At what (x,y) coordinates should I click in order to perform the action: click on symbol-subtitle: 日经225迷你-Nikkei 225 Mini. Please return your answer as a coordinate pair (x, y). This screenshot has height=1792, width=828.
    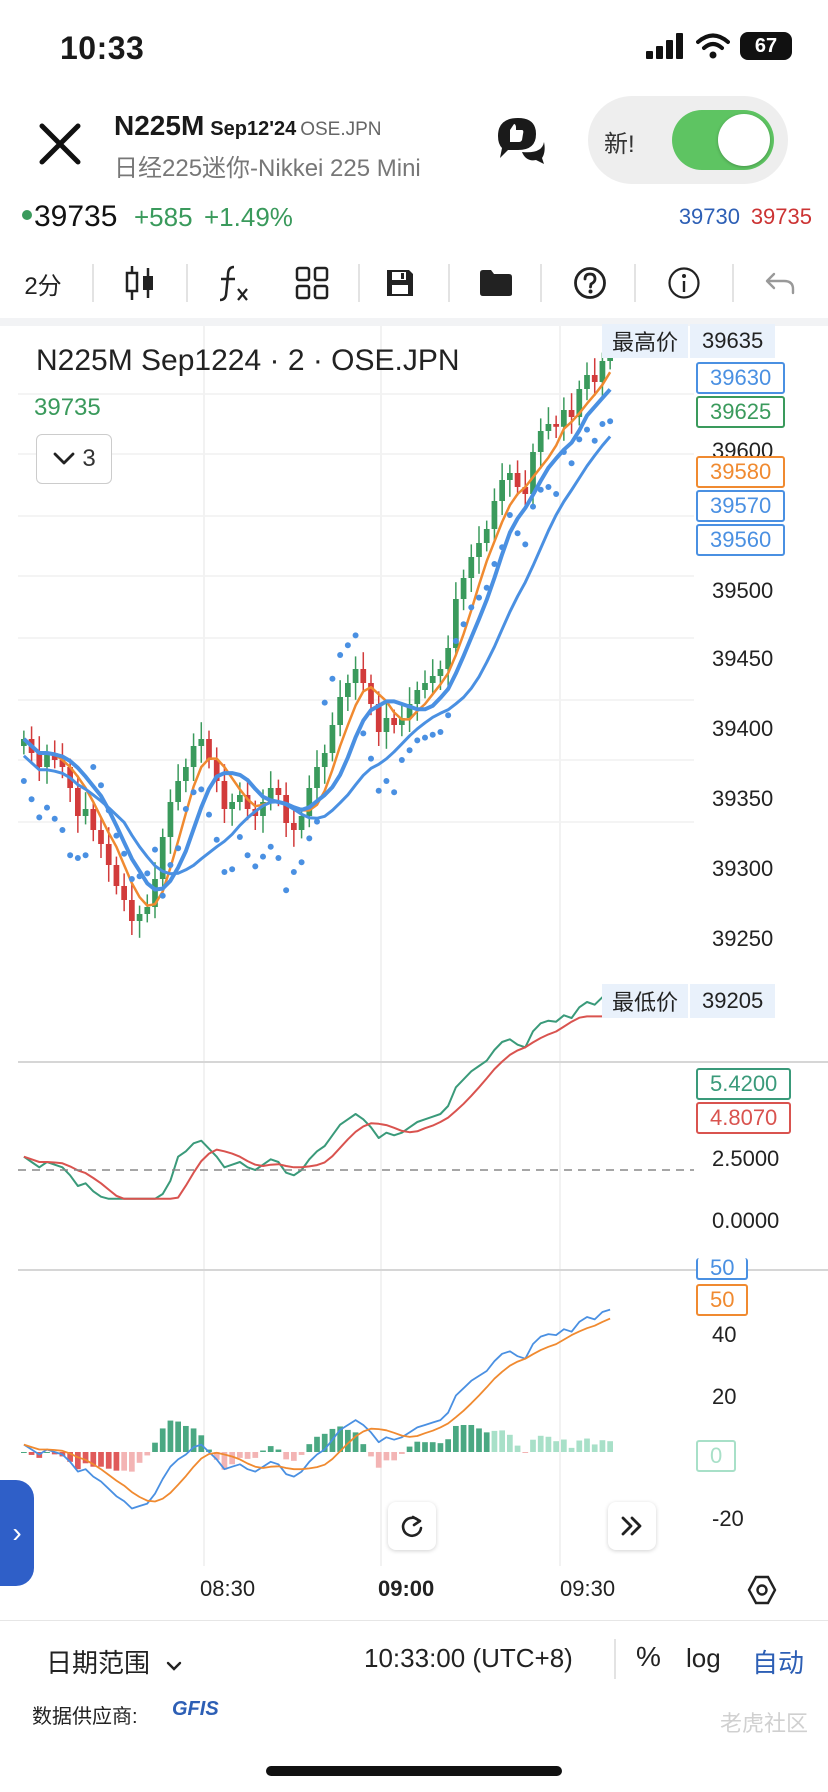
    Looking at the image, I should click on (267, 168).